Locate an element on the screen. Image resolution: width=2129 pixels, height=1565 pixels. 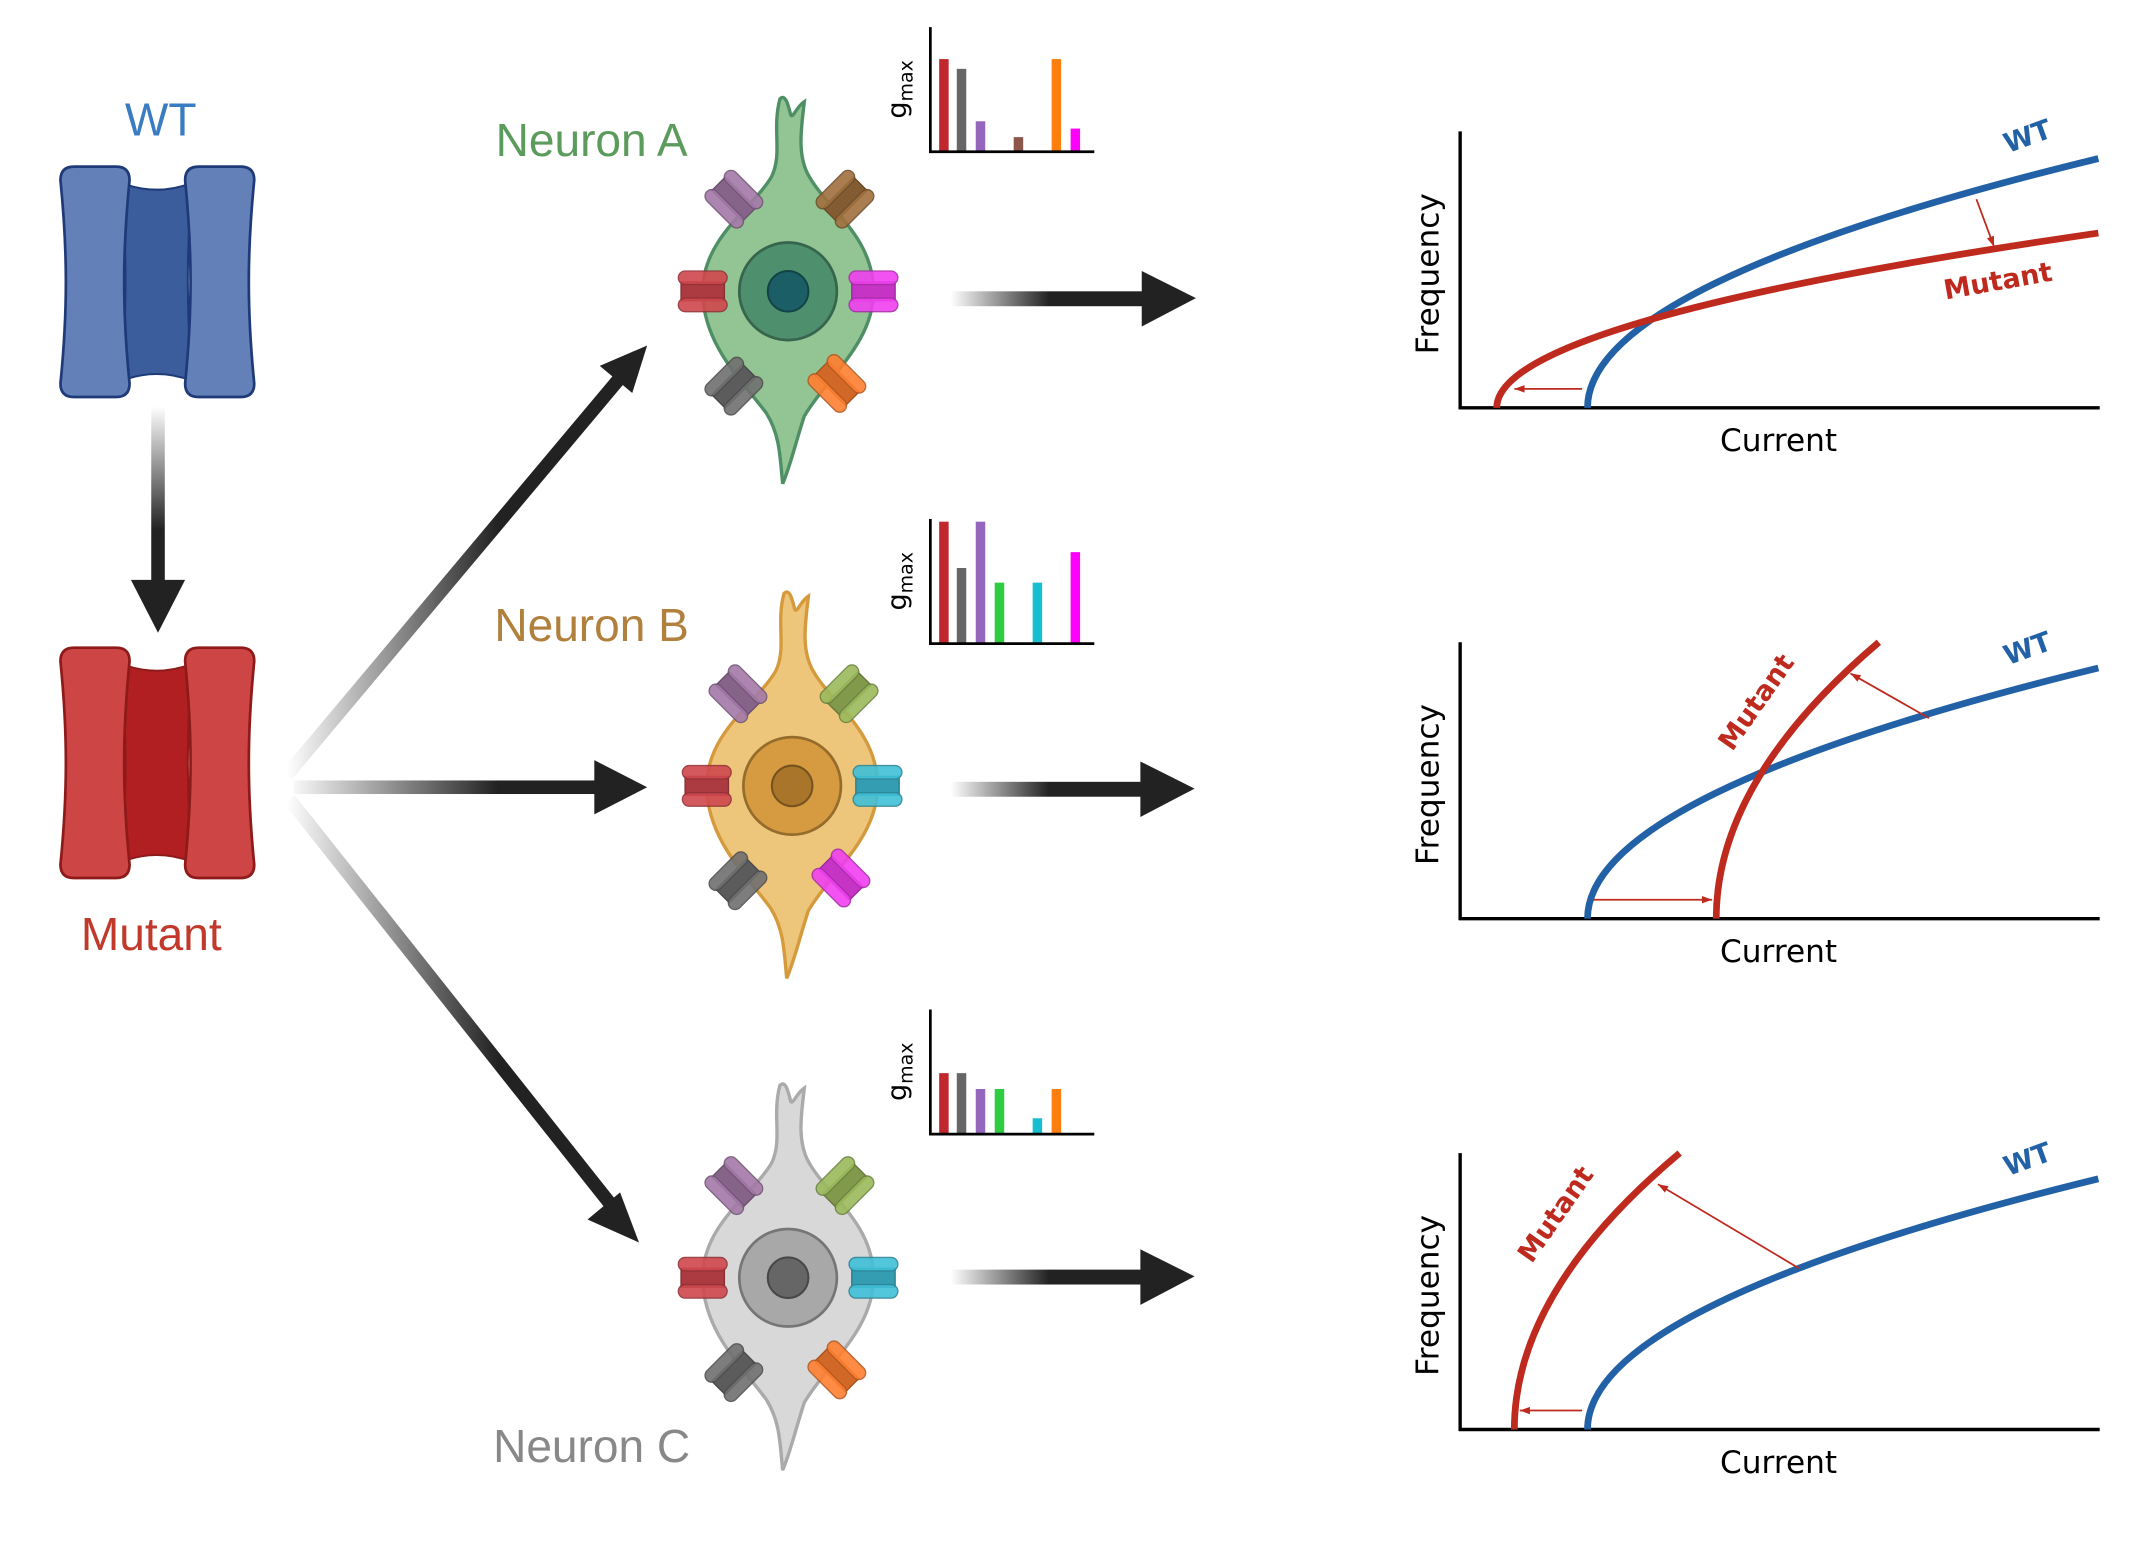
arrow-neuron-c-to-plot is located at coordinates (1072, 1277).